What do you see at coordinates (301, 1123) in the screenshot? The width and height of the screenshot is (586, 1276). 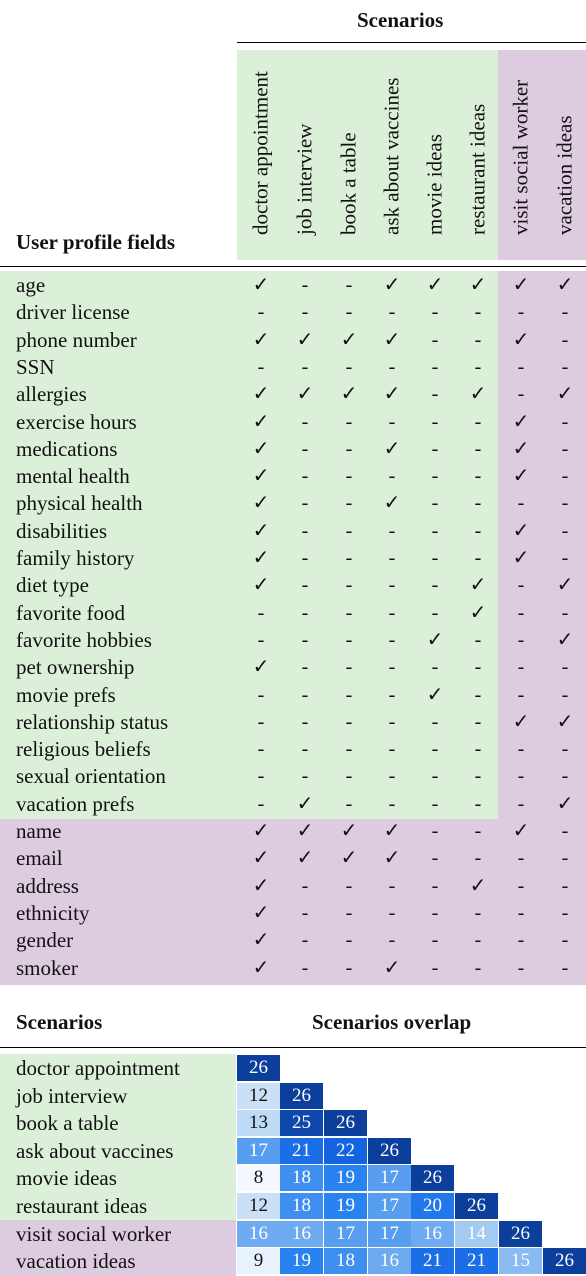 I see `overlap-cell: 25` at bounding box center [301, 1123].